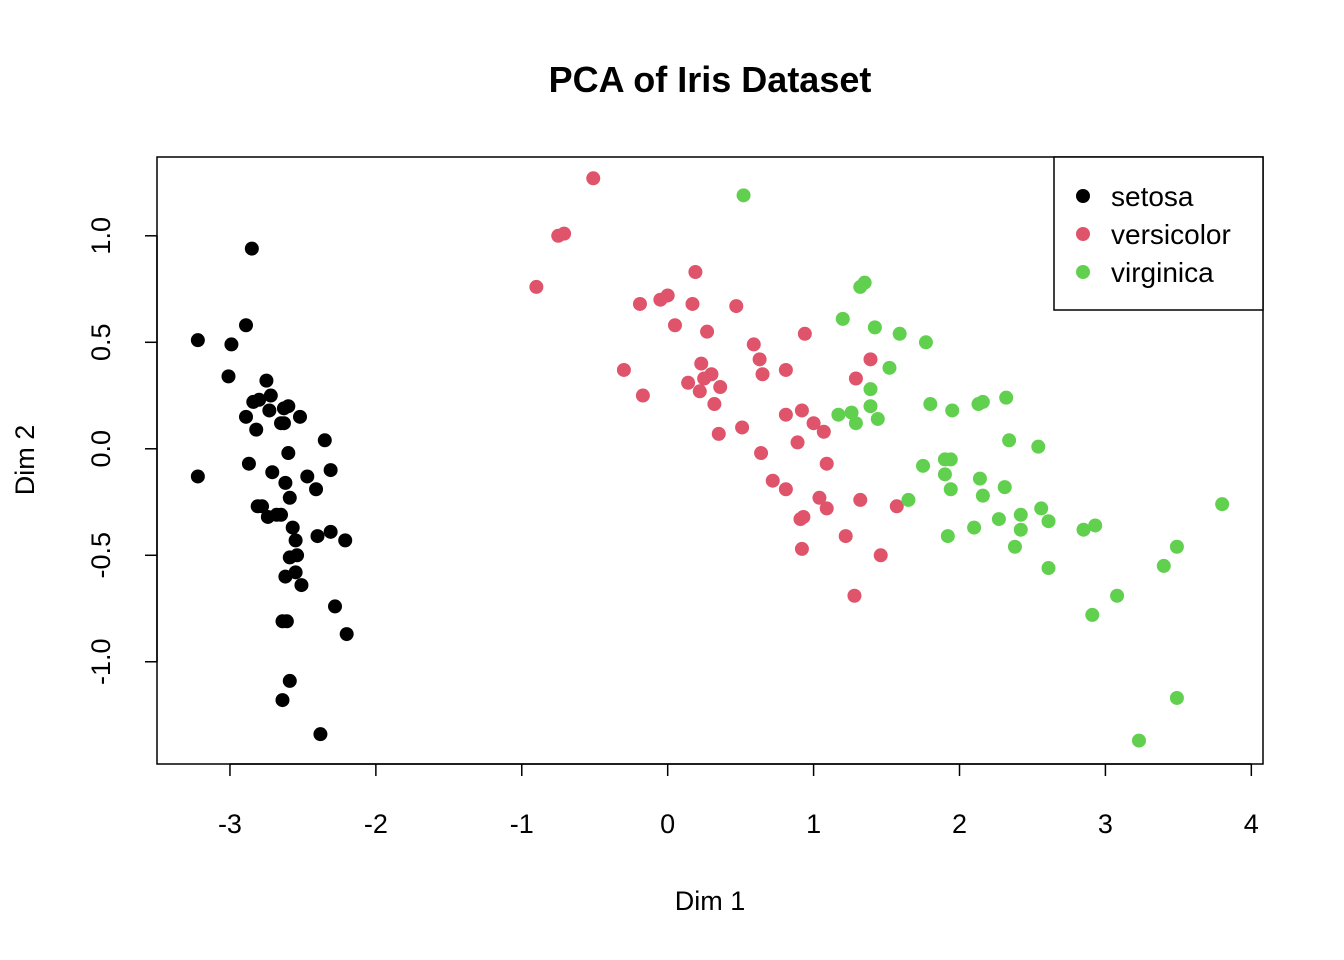 The image size is (1344, 960). I want to click on legend-marker-versicolor, so click(1083, 234).